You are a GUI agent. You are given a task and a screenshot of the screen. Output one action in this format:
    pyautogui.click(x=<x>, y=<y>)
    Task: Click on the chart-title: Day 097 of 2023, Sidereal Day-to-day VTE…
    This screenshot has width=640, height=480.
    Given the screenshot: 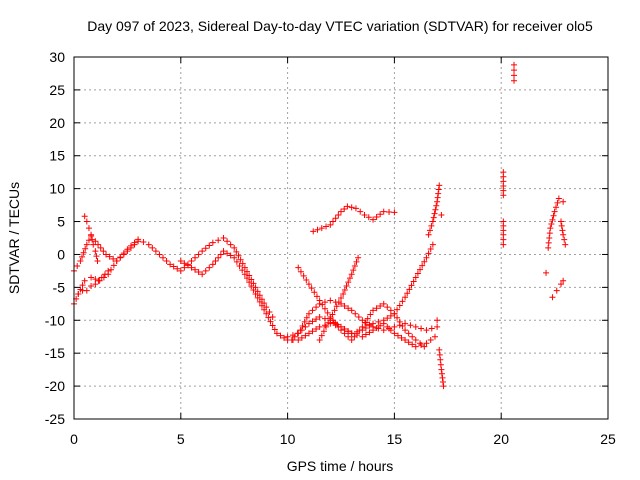 What is the action you would take?
    pyautogui.click(x=340, y=26)
    